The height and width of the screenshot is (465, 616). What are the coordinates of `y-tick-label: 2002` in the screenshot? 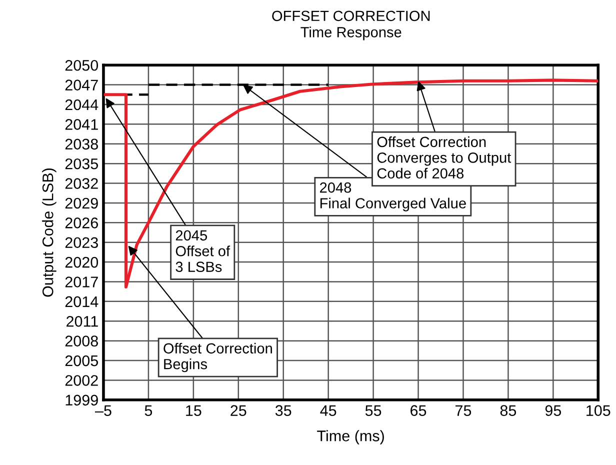 It's located at (81, 380).